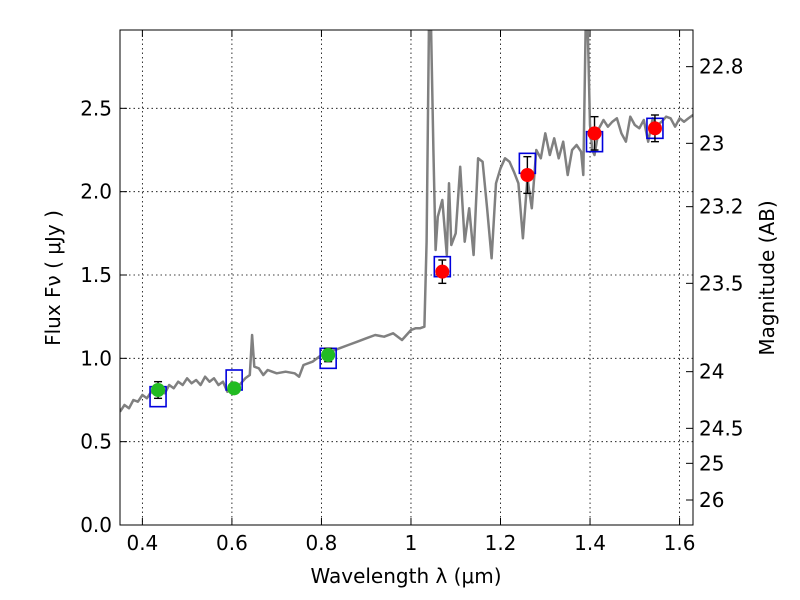 This screenshot has width=800, height=600. I want to click on right-tick-label: 22.8, so click(721, 67).